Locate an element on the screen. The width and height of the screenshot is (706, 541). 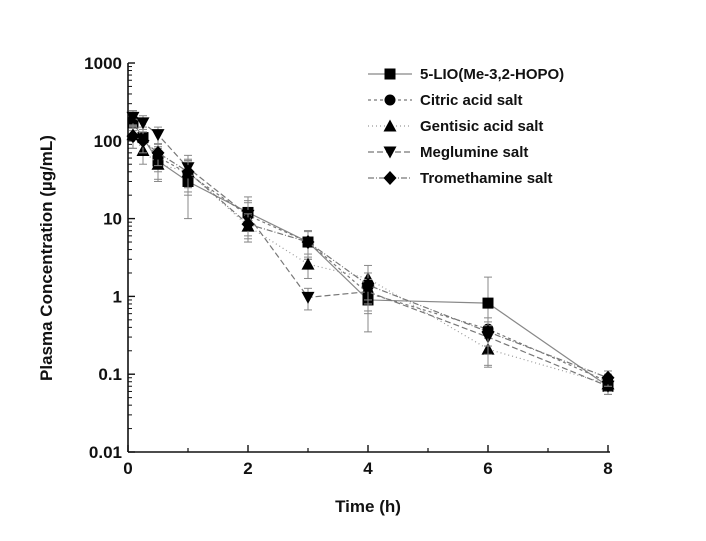
x-tick-label: 2 is located at coordinates (247, 468).